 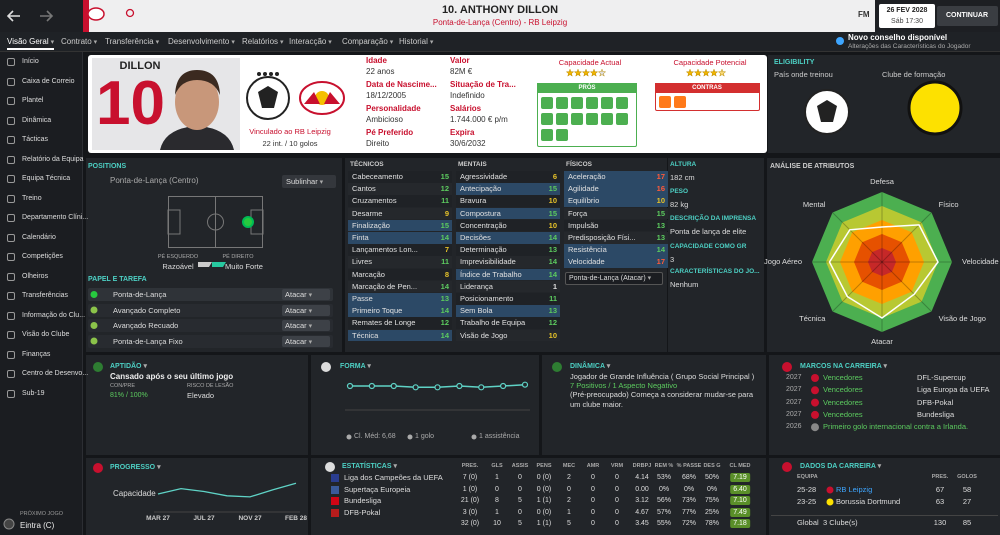 What do you see at coordinates (590, 366) in the screenshot?
I see `panel-title: DINÂMICA` at bounding box center [590, 366].